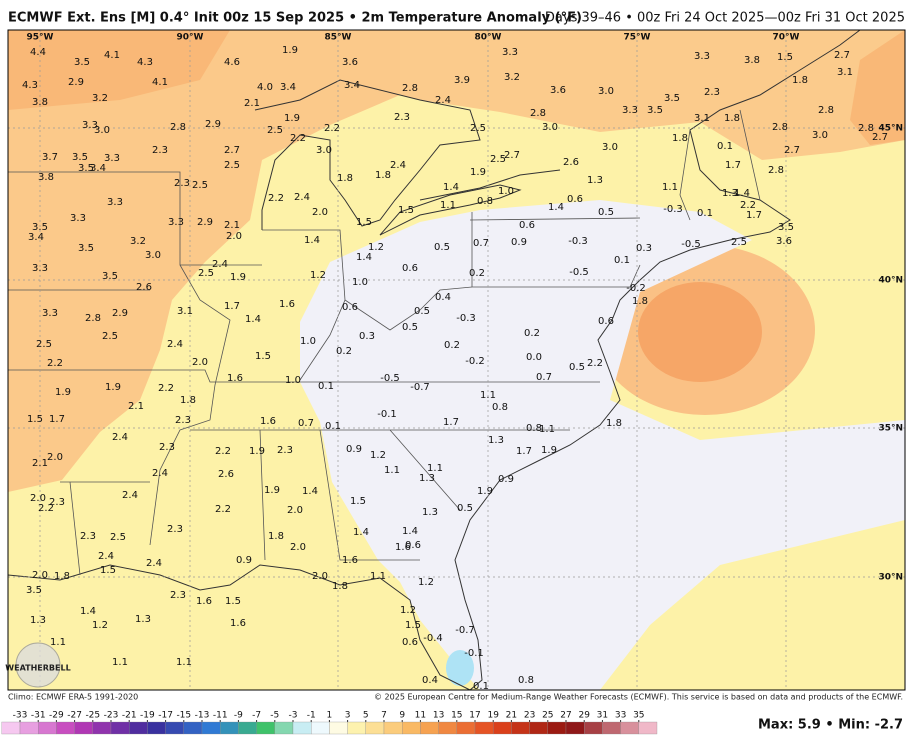 Image resolution: width=913 pixels, height=750 pixels. I want to click on anomaly-value: 3.2, so click(512, 77).